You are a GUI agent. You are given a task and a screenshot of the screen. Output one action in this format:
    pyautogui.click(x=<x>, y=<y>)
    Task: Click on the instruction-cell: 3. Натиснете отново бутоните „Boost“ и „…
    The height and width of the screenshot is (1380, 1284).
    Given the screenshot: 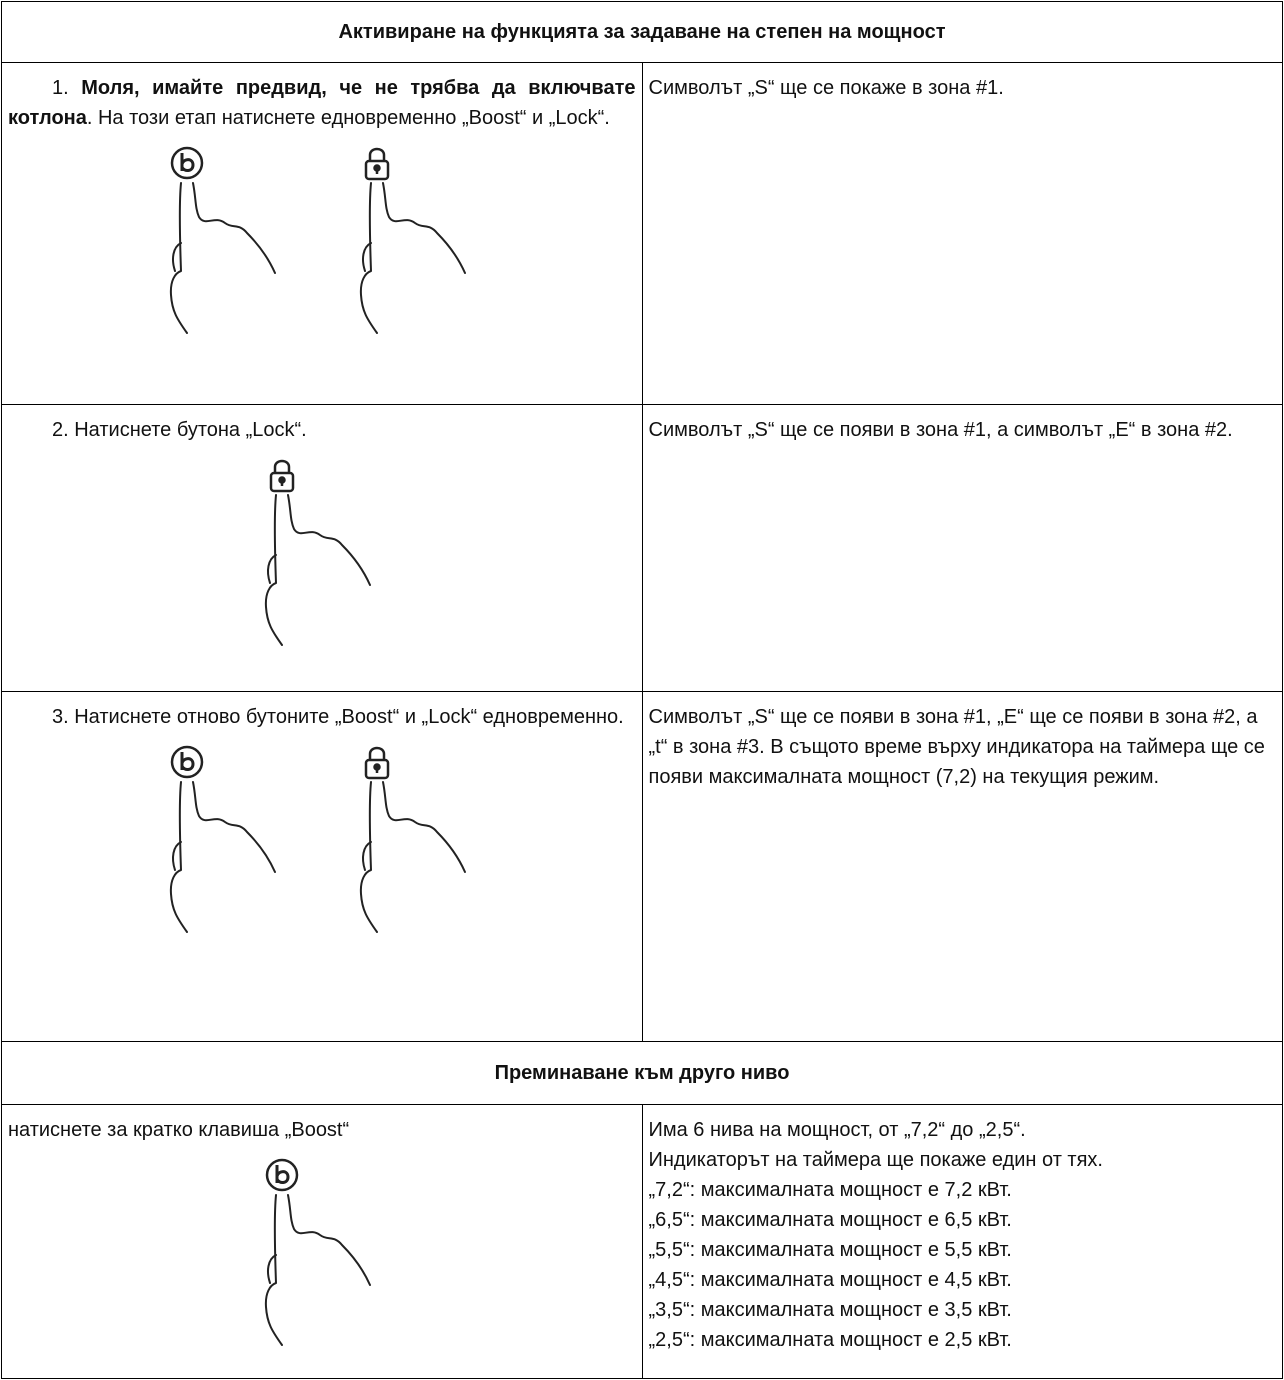 What is the action you would take?
    pyautogui.click(x=322, y=866)
    